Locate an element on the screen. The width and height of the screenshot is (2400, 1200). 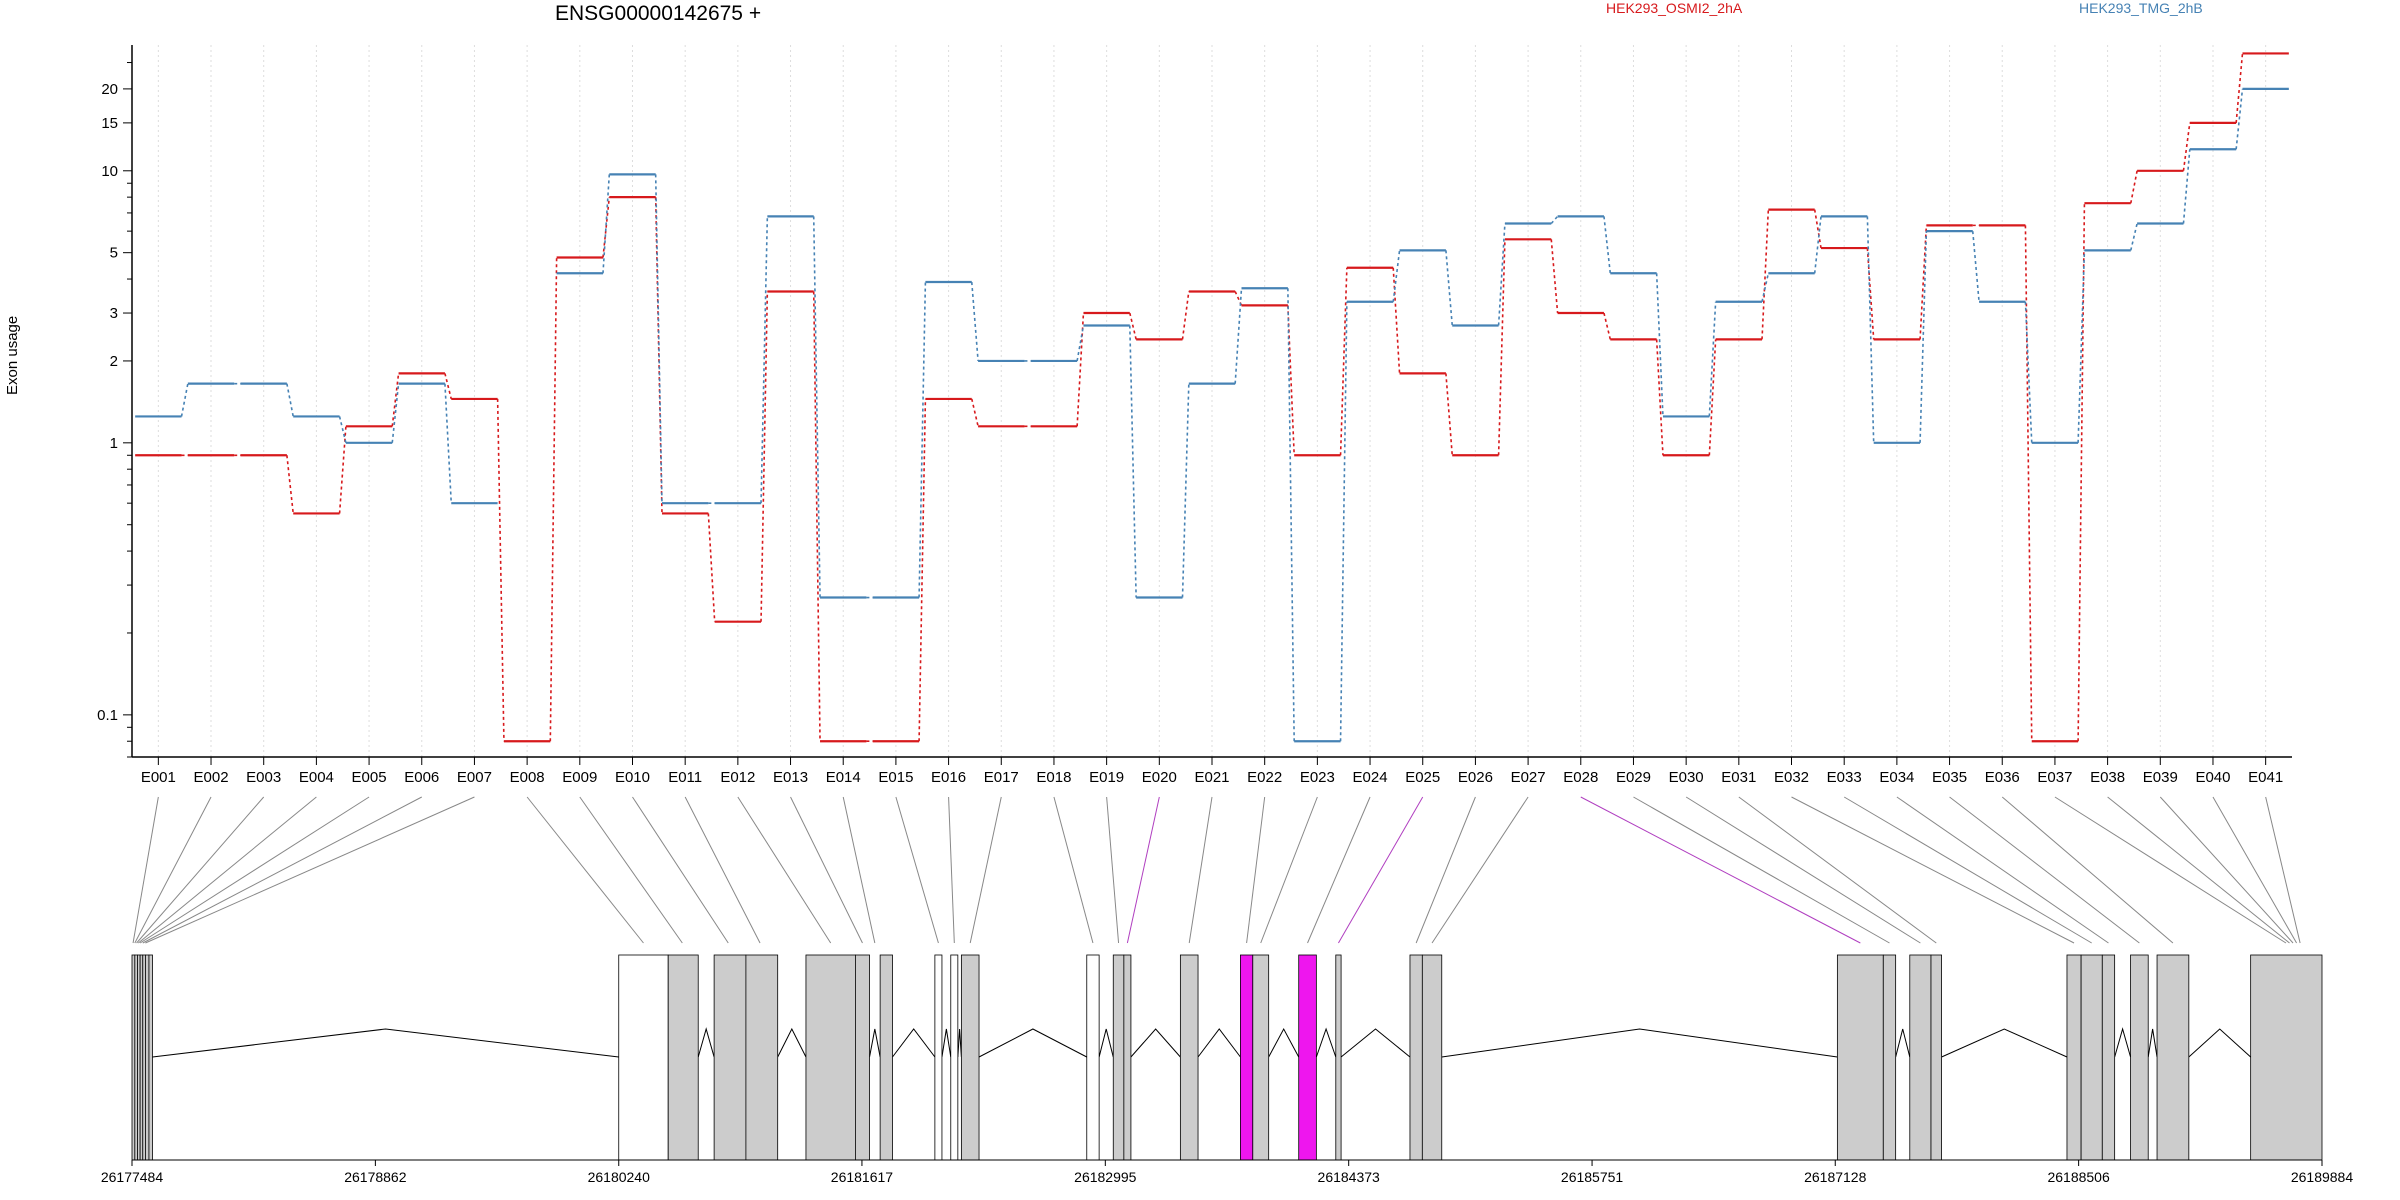
chart-title: ENSG00000142675 + is located at coordinates (658, 13).